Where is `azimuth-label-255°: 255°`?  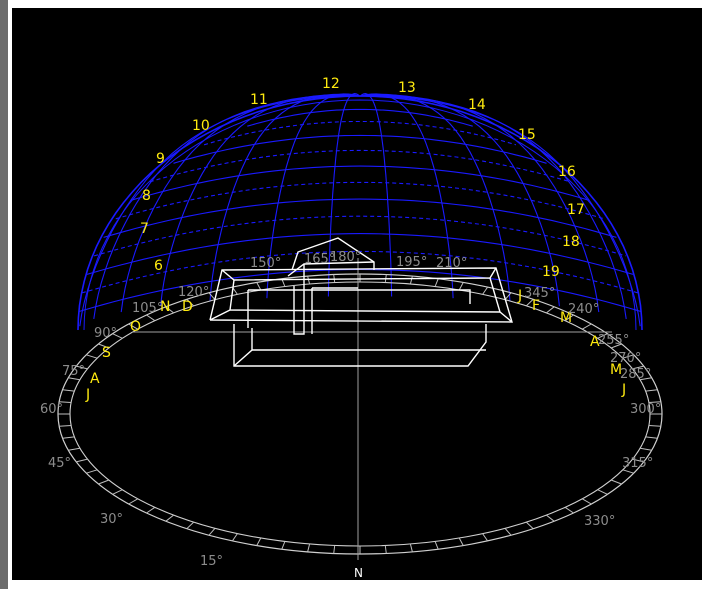 azimuth-label-255°: 255° is located at coordinates (613, 340).